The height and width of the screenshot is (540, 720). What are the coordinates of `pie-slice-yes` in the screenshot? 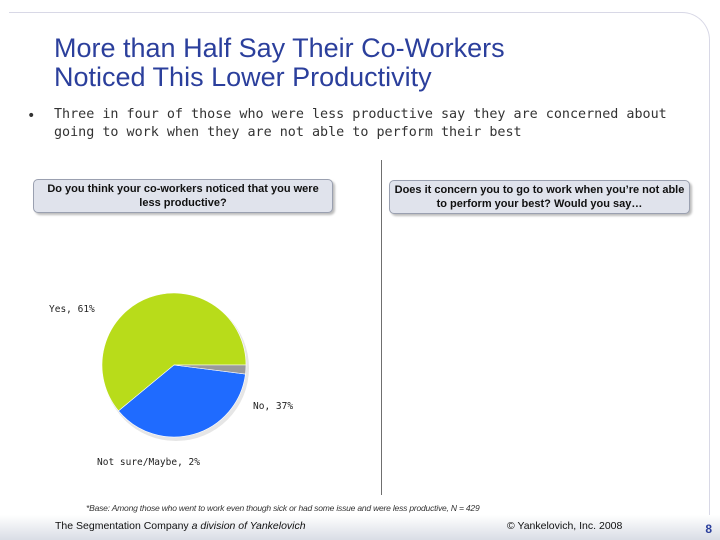 It's located at (174, 352).